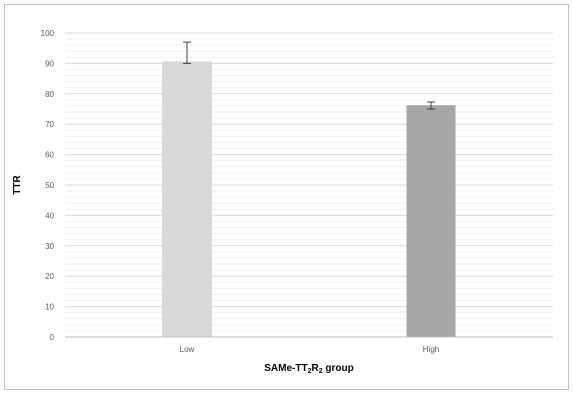 The width and height of the screenshot is (573, 394). What do you see at coordinates (52, 337) in the screenshot?
I see `y-tick-label: 0` at bounding box center [52, 337].